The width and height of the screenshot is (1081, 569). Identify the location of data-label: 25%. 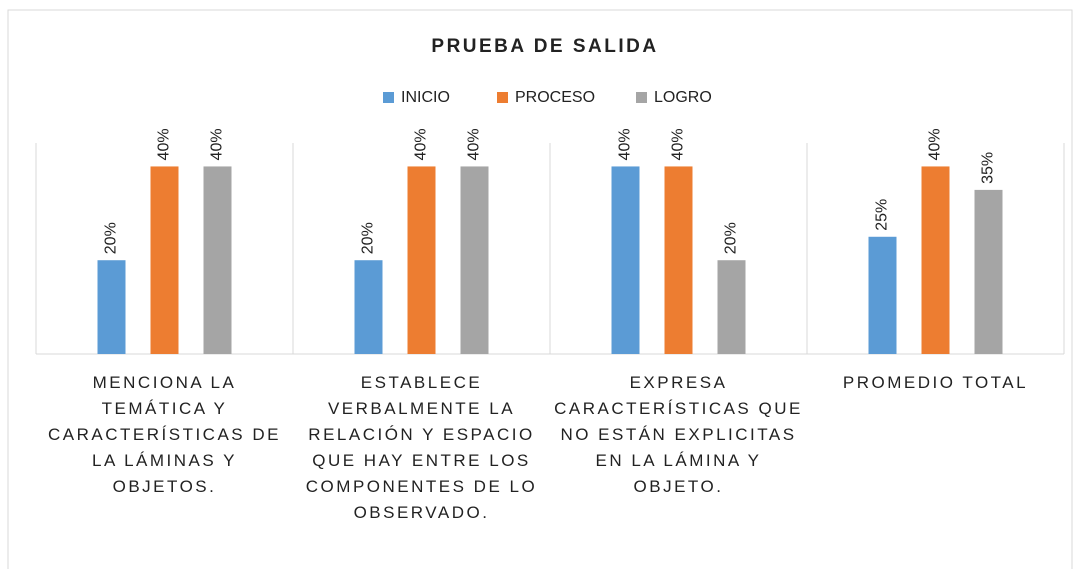
(882, 215).